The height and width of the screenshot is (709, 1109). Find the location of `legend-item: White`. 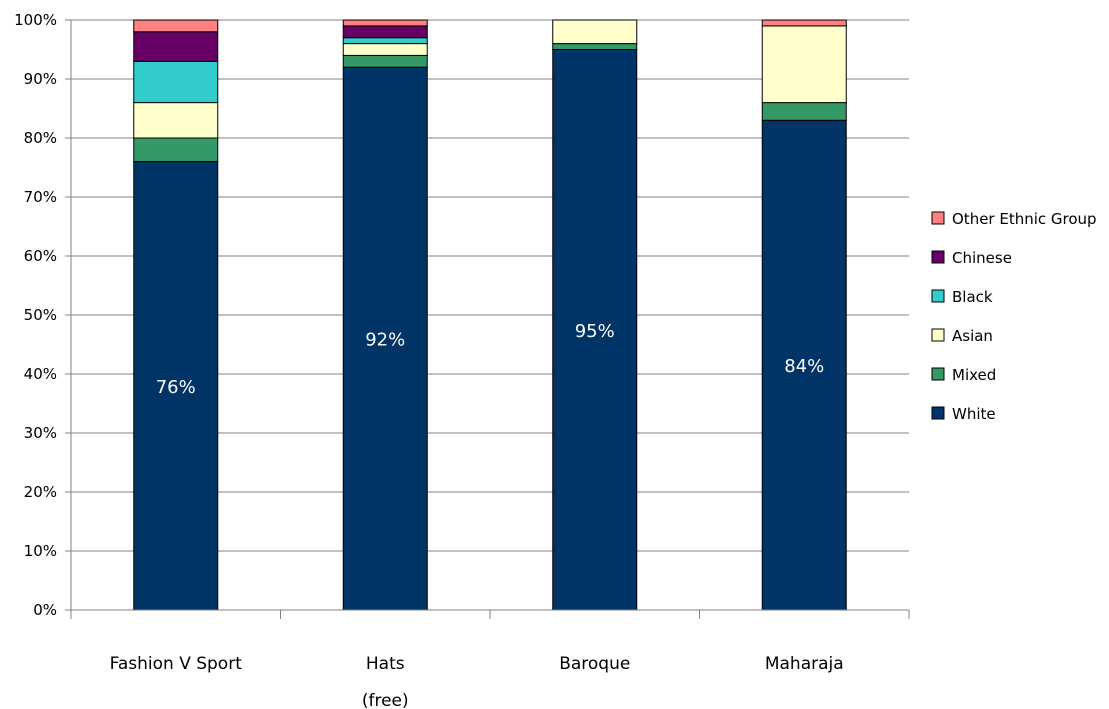

legend-item: White is located at coordinates (963, 414).